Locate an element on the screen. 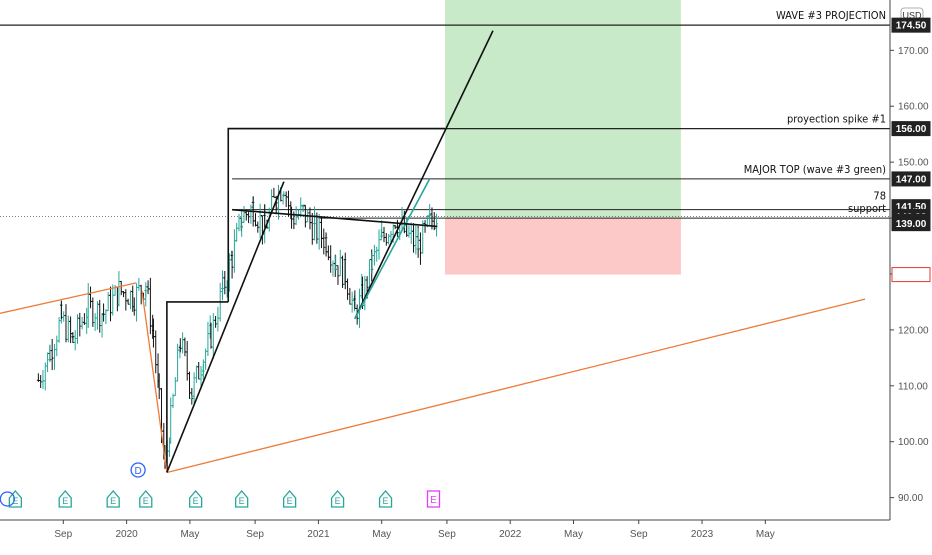 This screenshot has width=932, height=555. y-tick-label: 100.00 is located at coordinates (913, 442).